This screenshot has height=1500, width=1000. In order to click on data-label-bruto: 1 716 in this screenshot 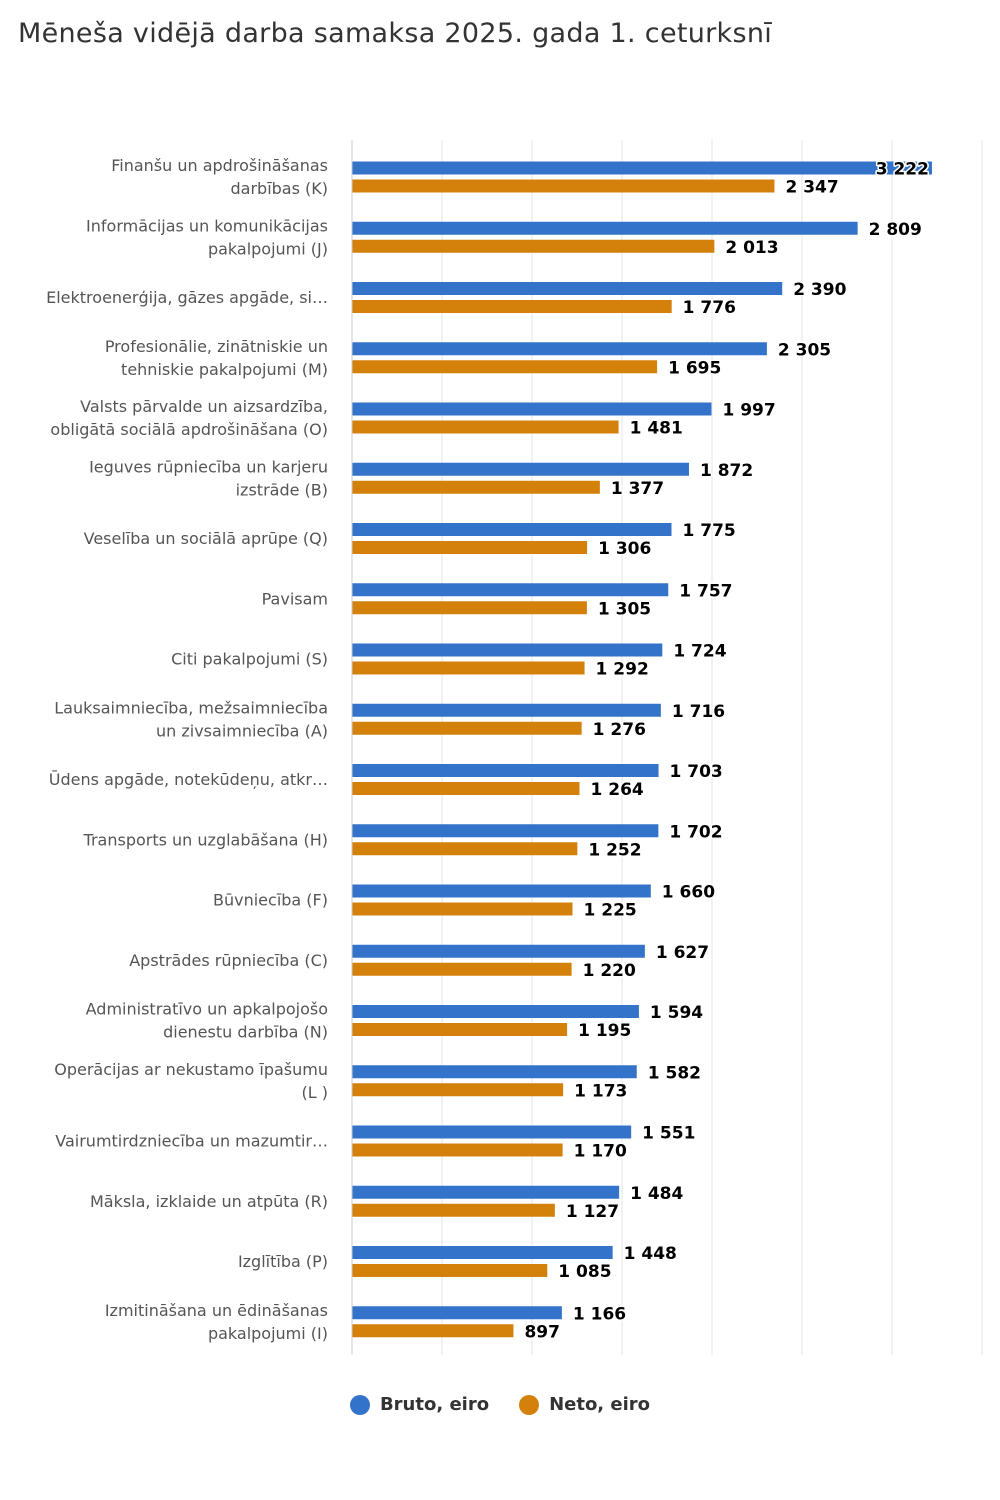, I will do `click(698, 712)`.